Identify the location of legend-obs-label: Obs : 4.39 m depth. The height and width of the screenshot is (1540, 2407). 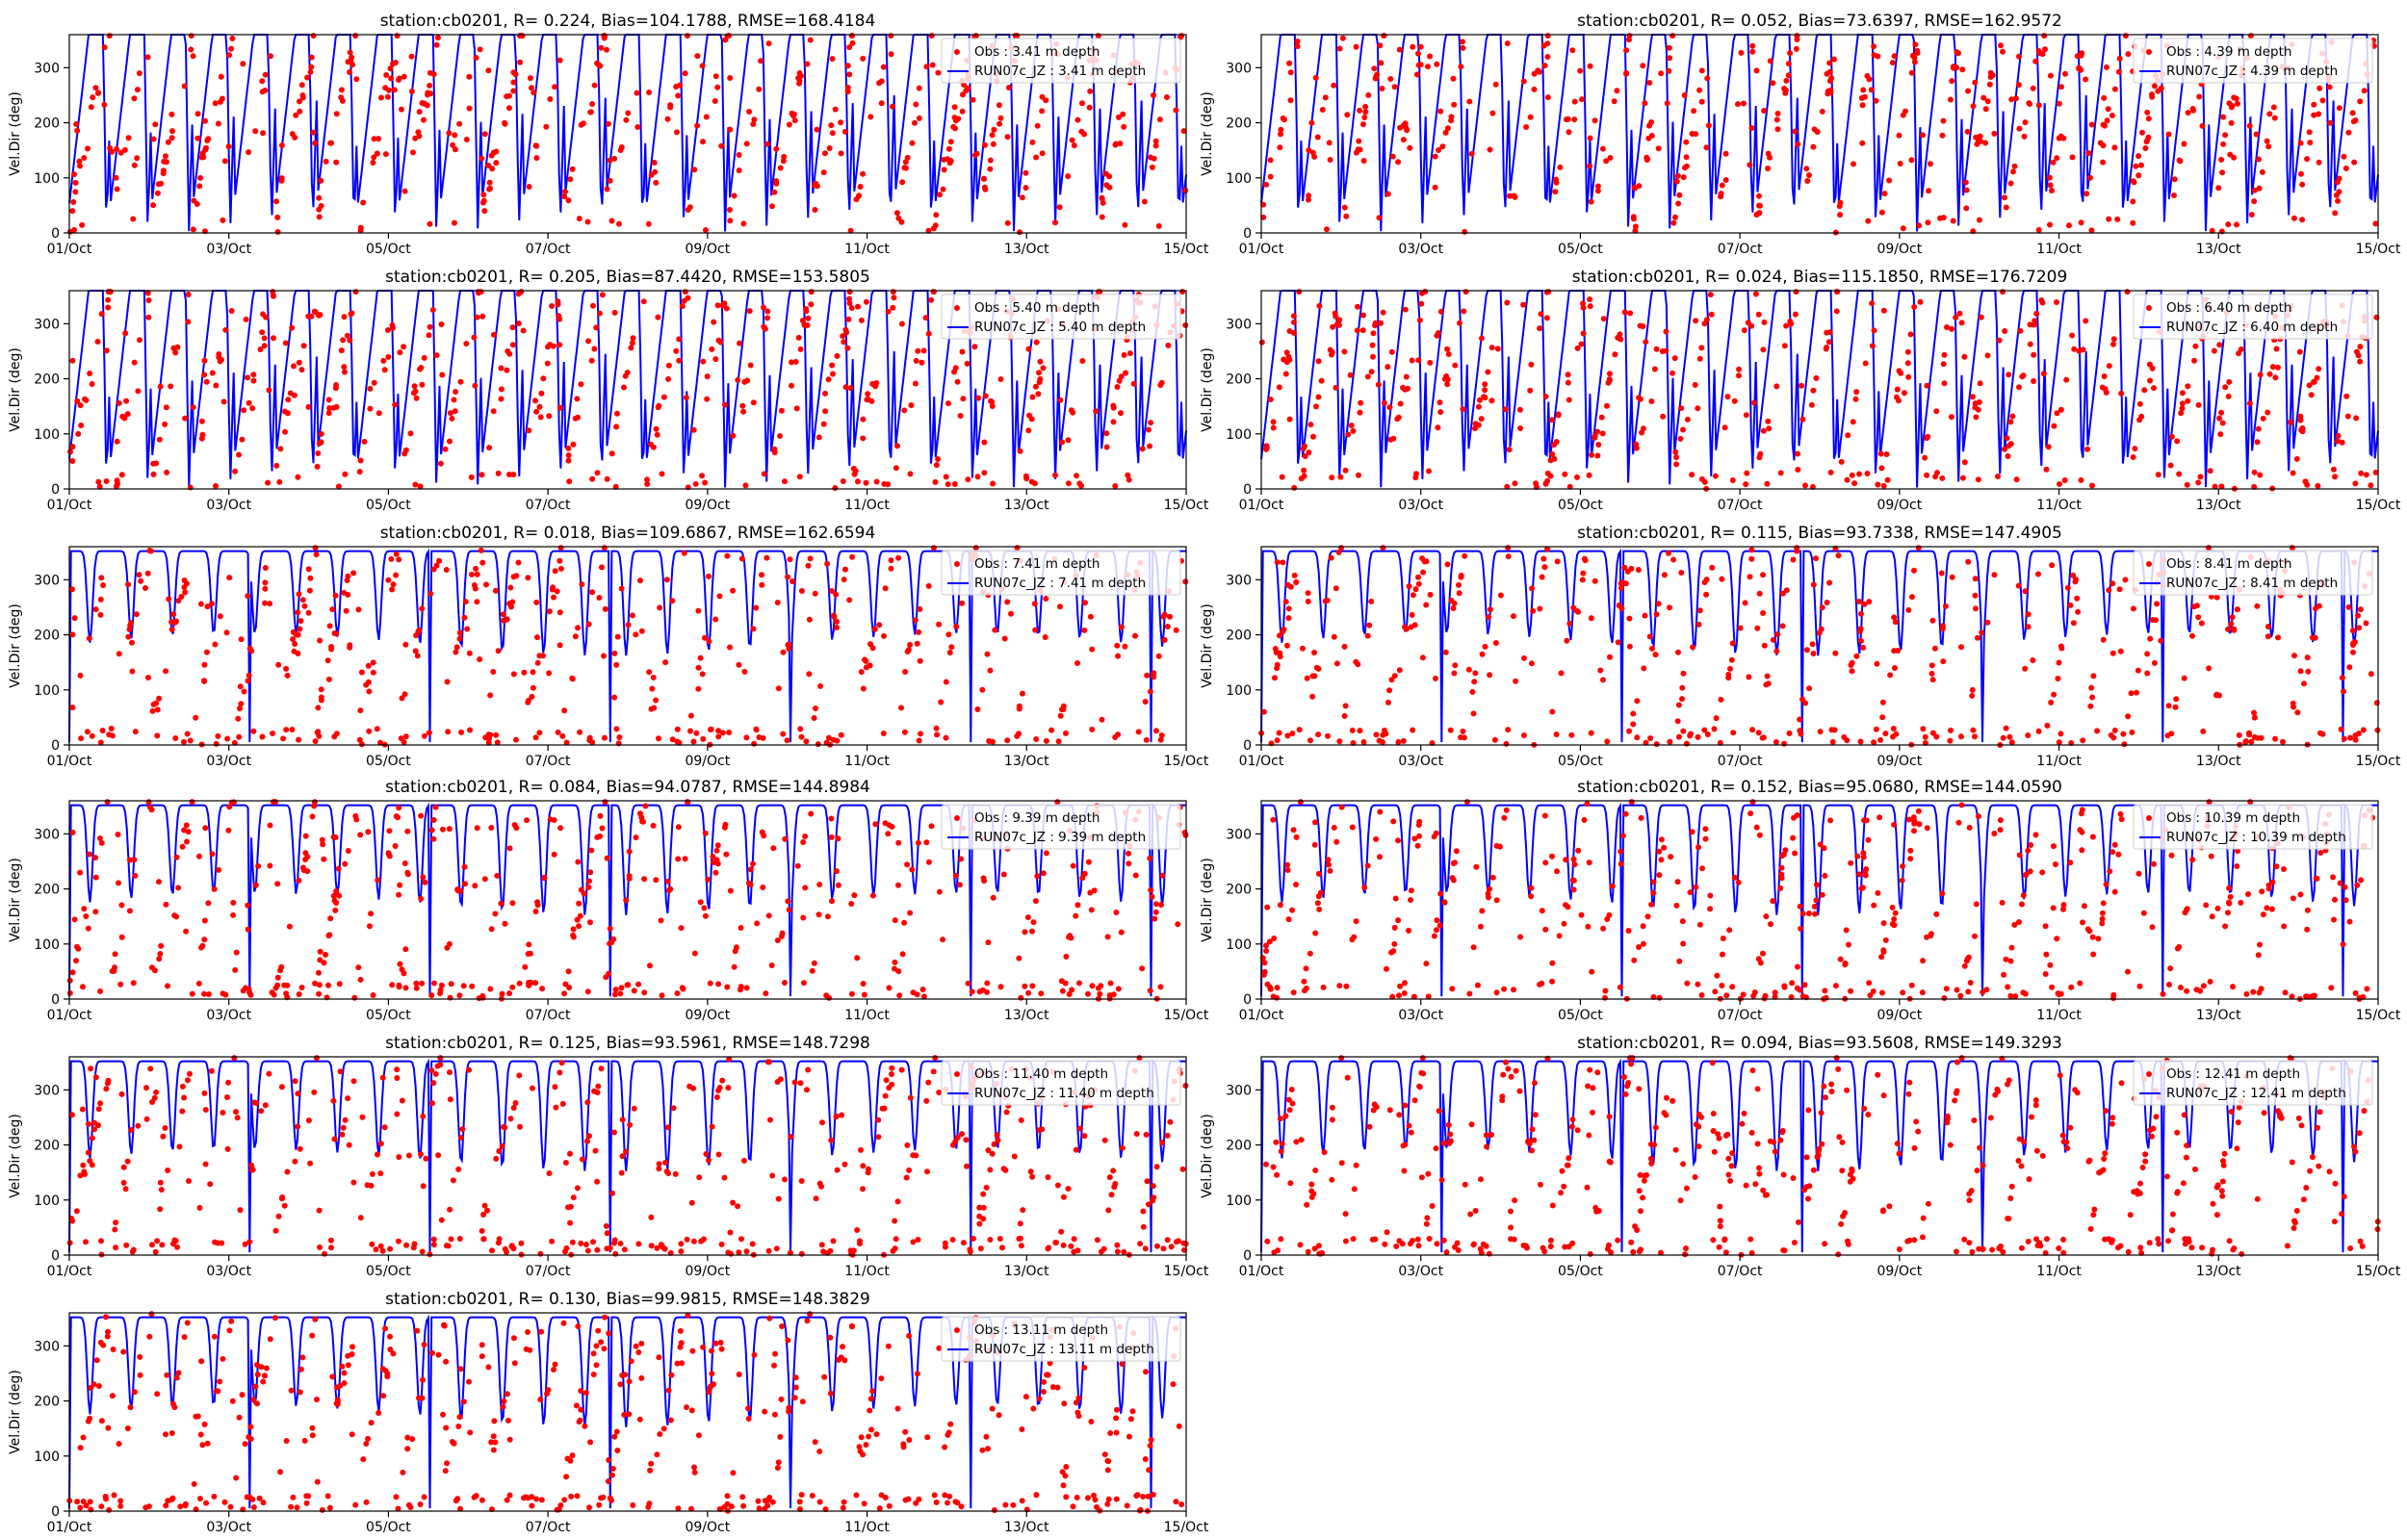
(2228, 52).